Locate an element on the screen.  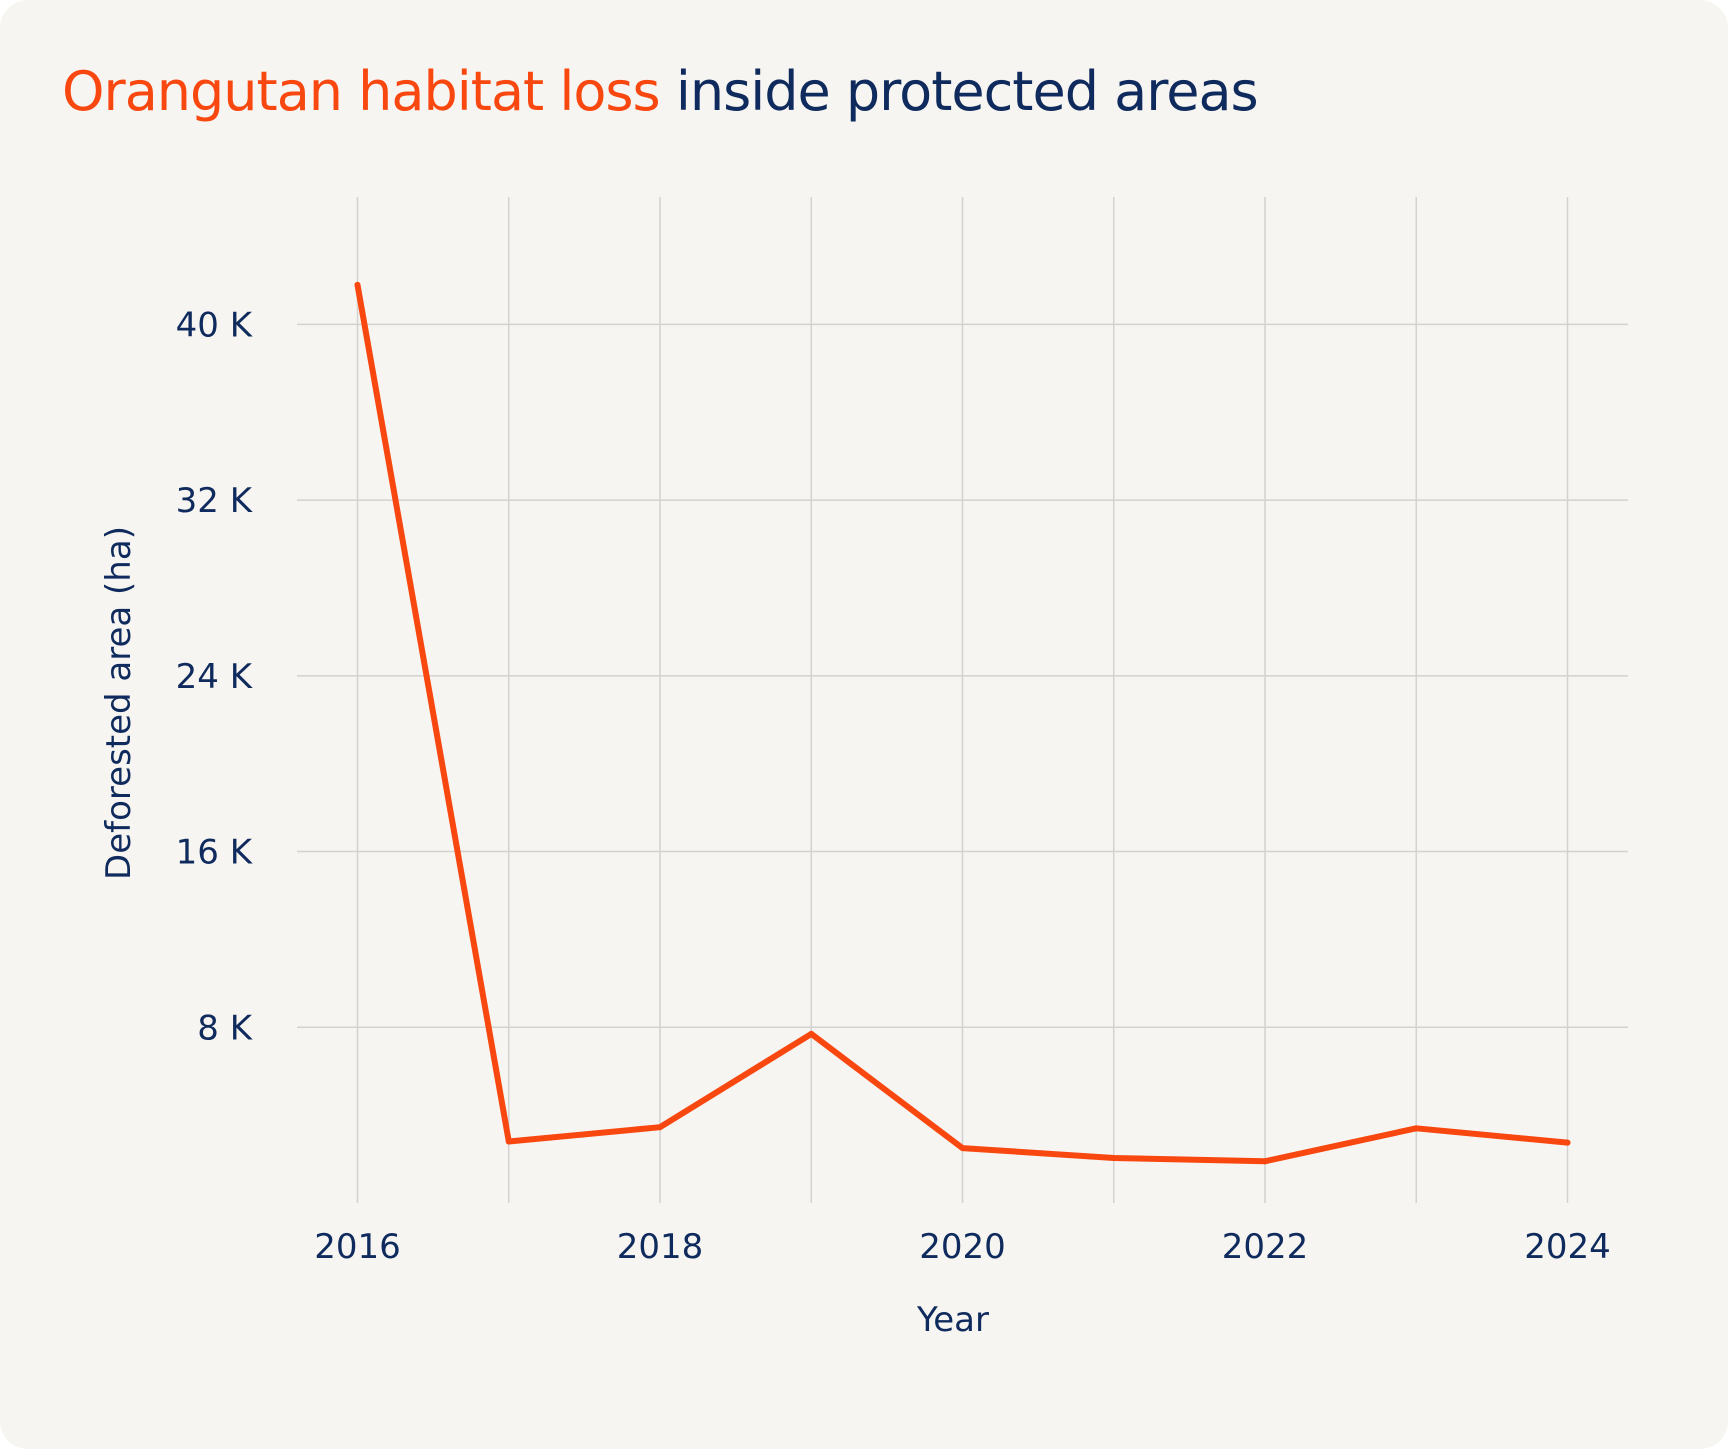
y-tick-label: 40 K is located at coordinates (215, 325).